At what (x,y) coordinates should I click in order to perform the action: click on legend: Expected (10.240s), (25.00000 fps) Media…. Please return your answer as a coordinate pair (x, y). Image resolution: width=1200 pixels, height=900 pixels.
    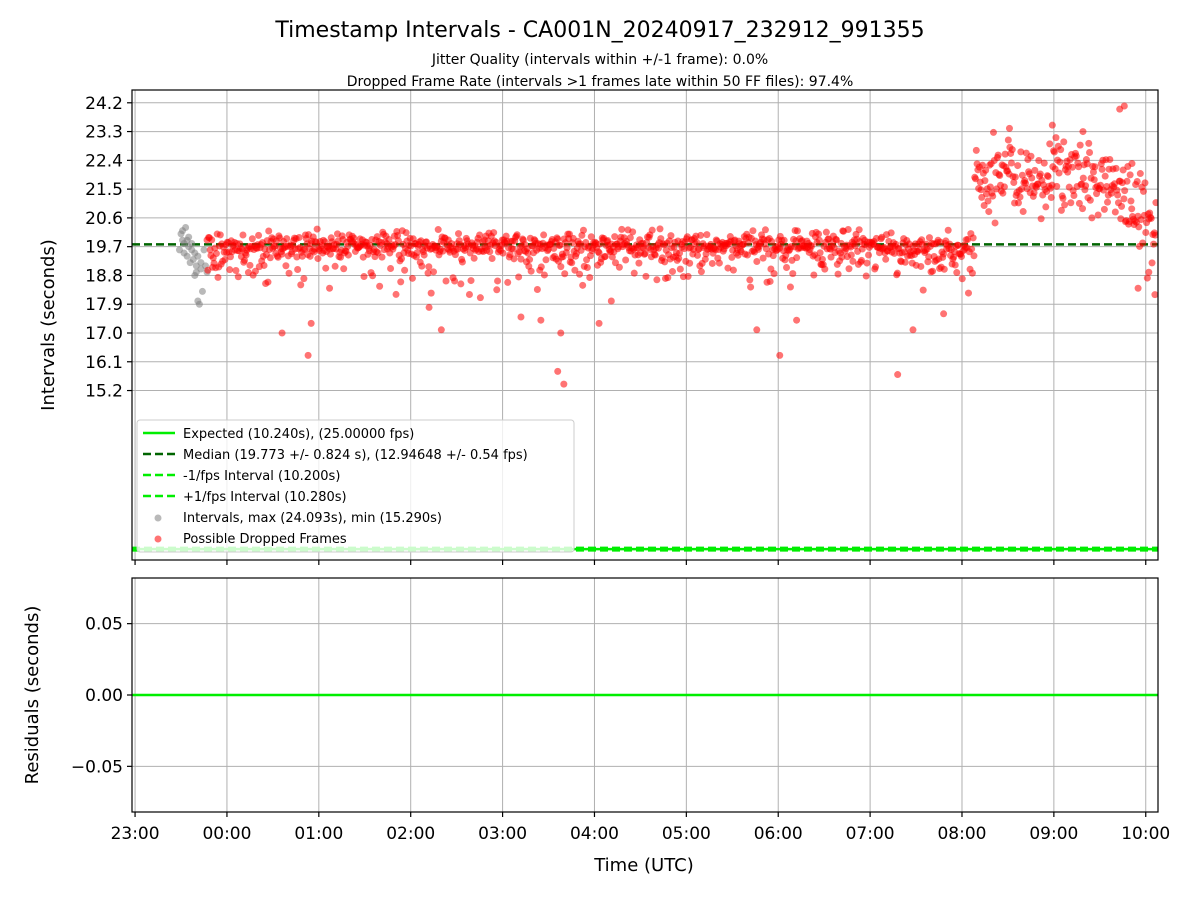
    Looking at the image, I should click on (355, 486).